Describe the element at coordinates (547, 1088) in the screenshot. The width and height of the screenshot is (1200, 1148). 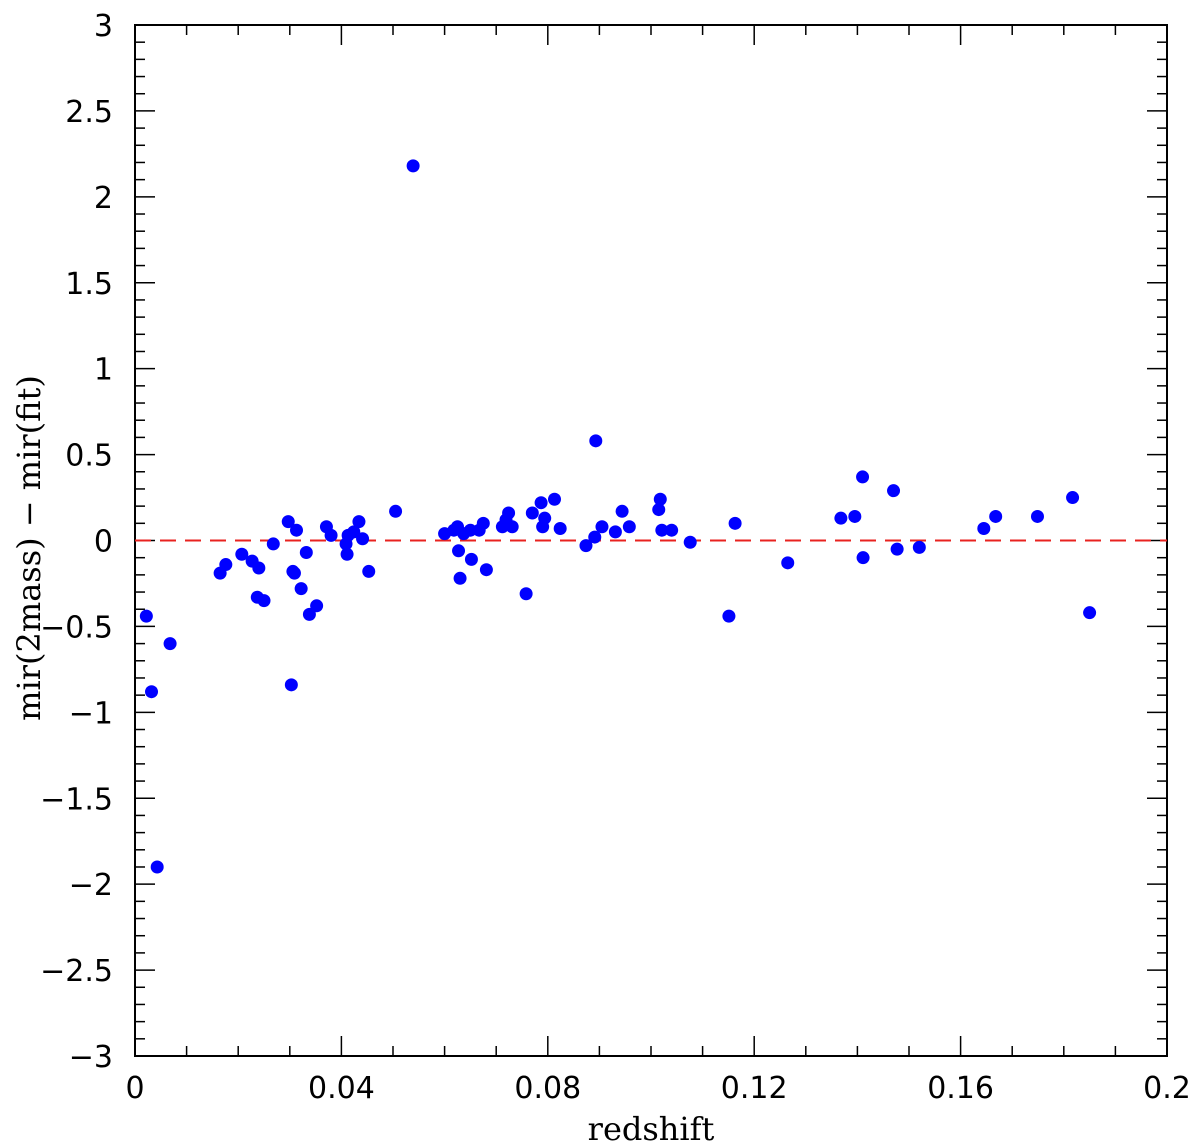
I see `x-tick-label: 0.08` at that location.